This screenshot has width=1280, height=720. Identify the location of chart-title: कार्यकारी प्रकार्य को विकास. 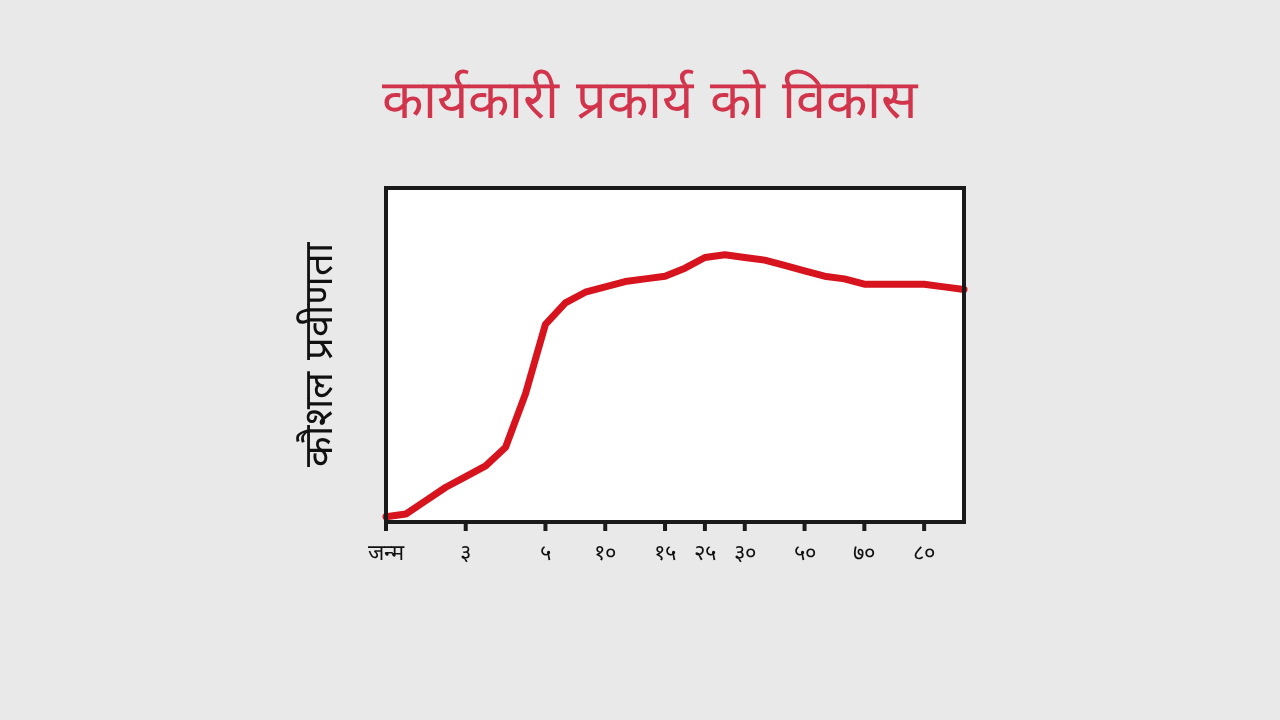
(650, 99).